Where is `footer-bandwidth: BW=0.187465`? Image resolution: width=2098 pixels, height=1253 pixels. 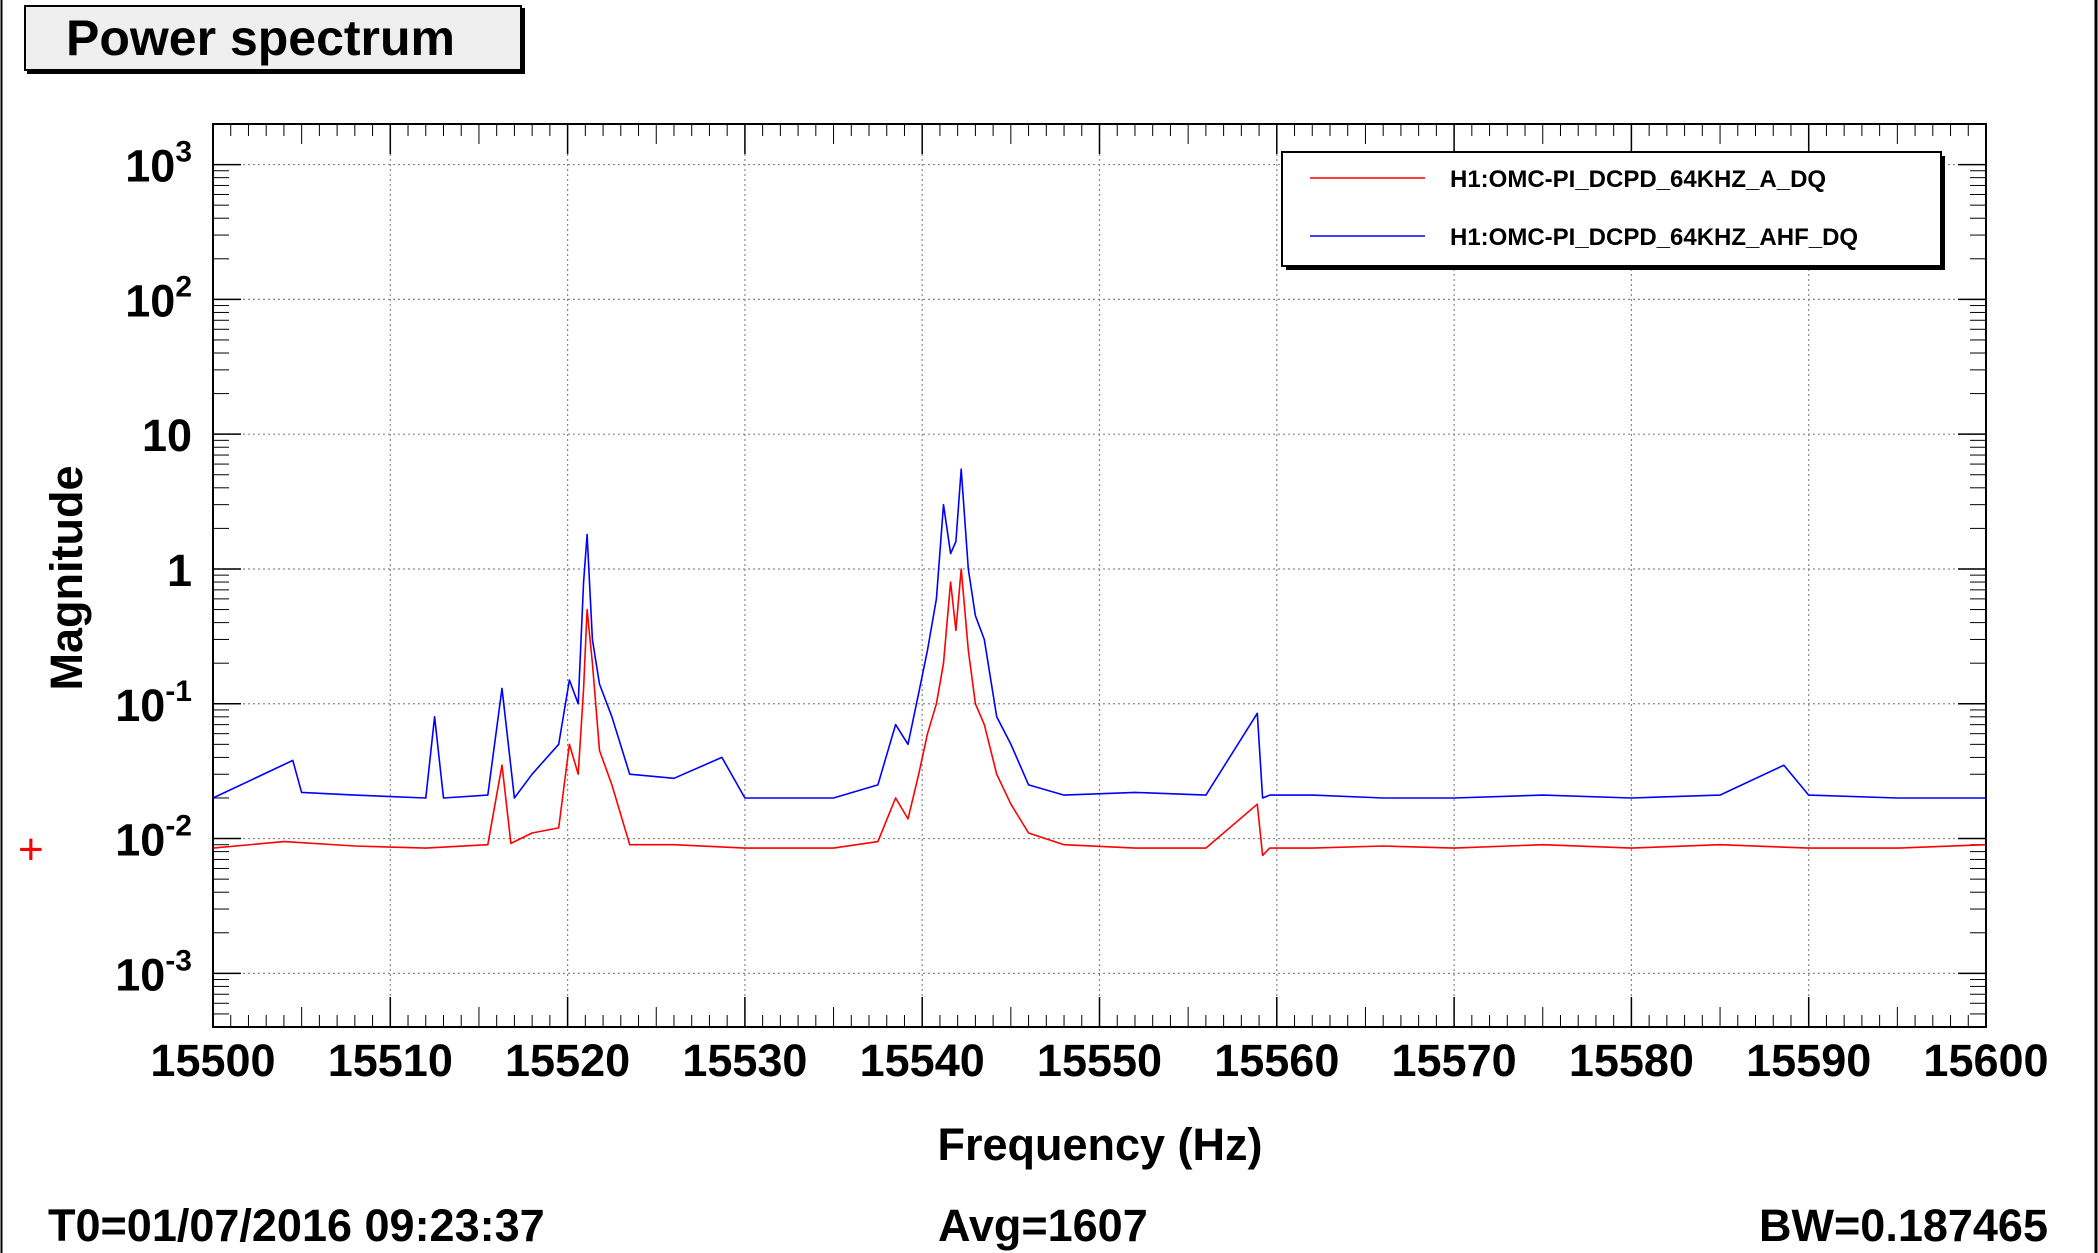
footer-bandwidth: BW=0.187465 is located at coordinates (1903, 1225).